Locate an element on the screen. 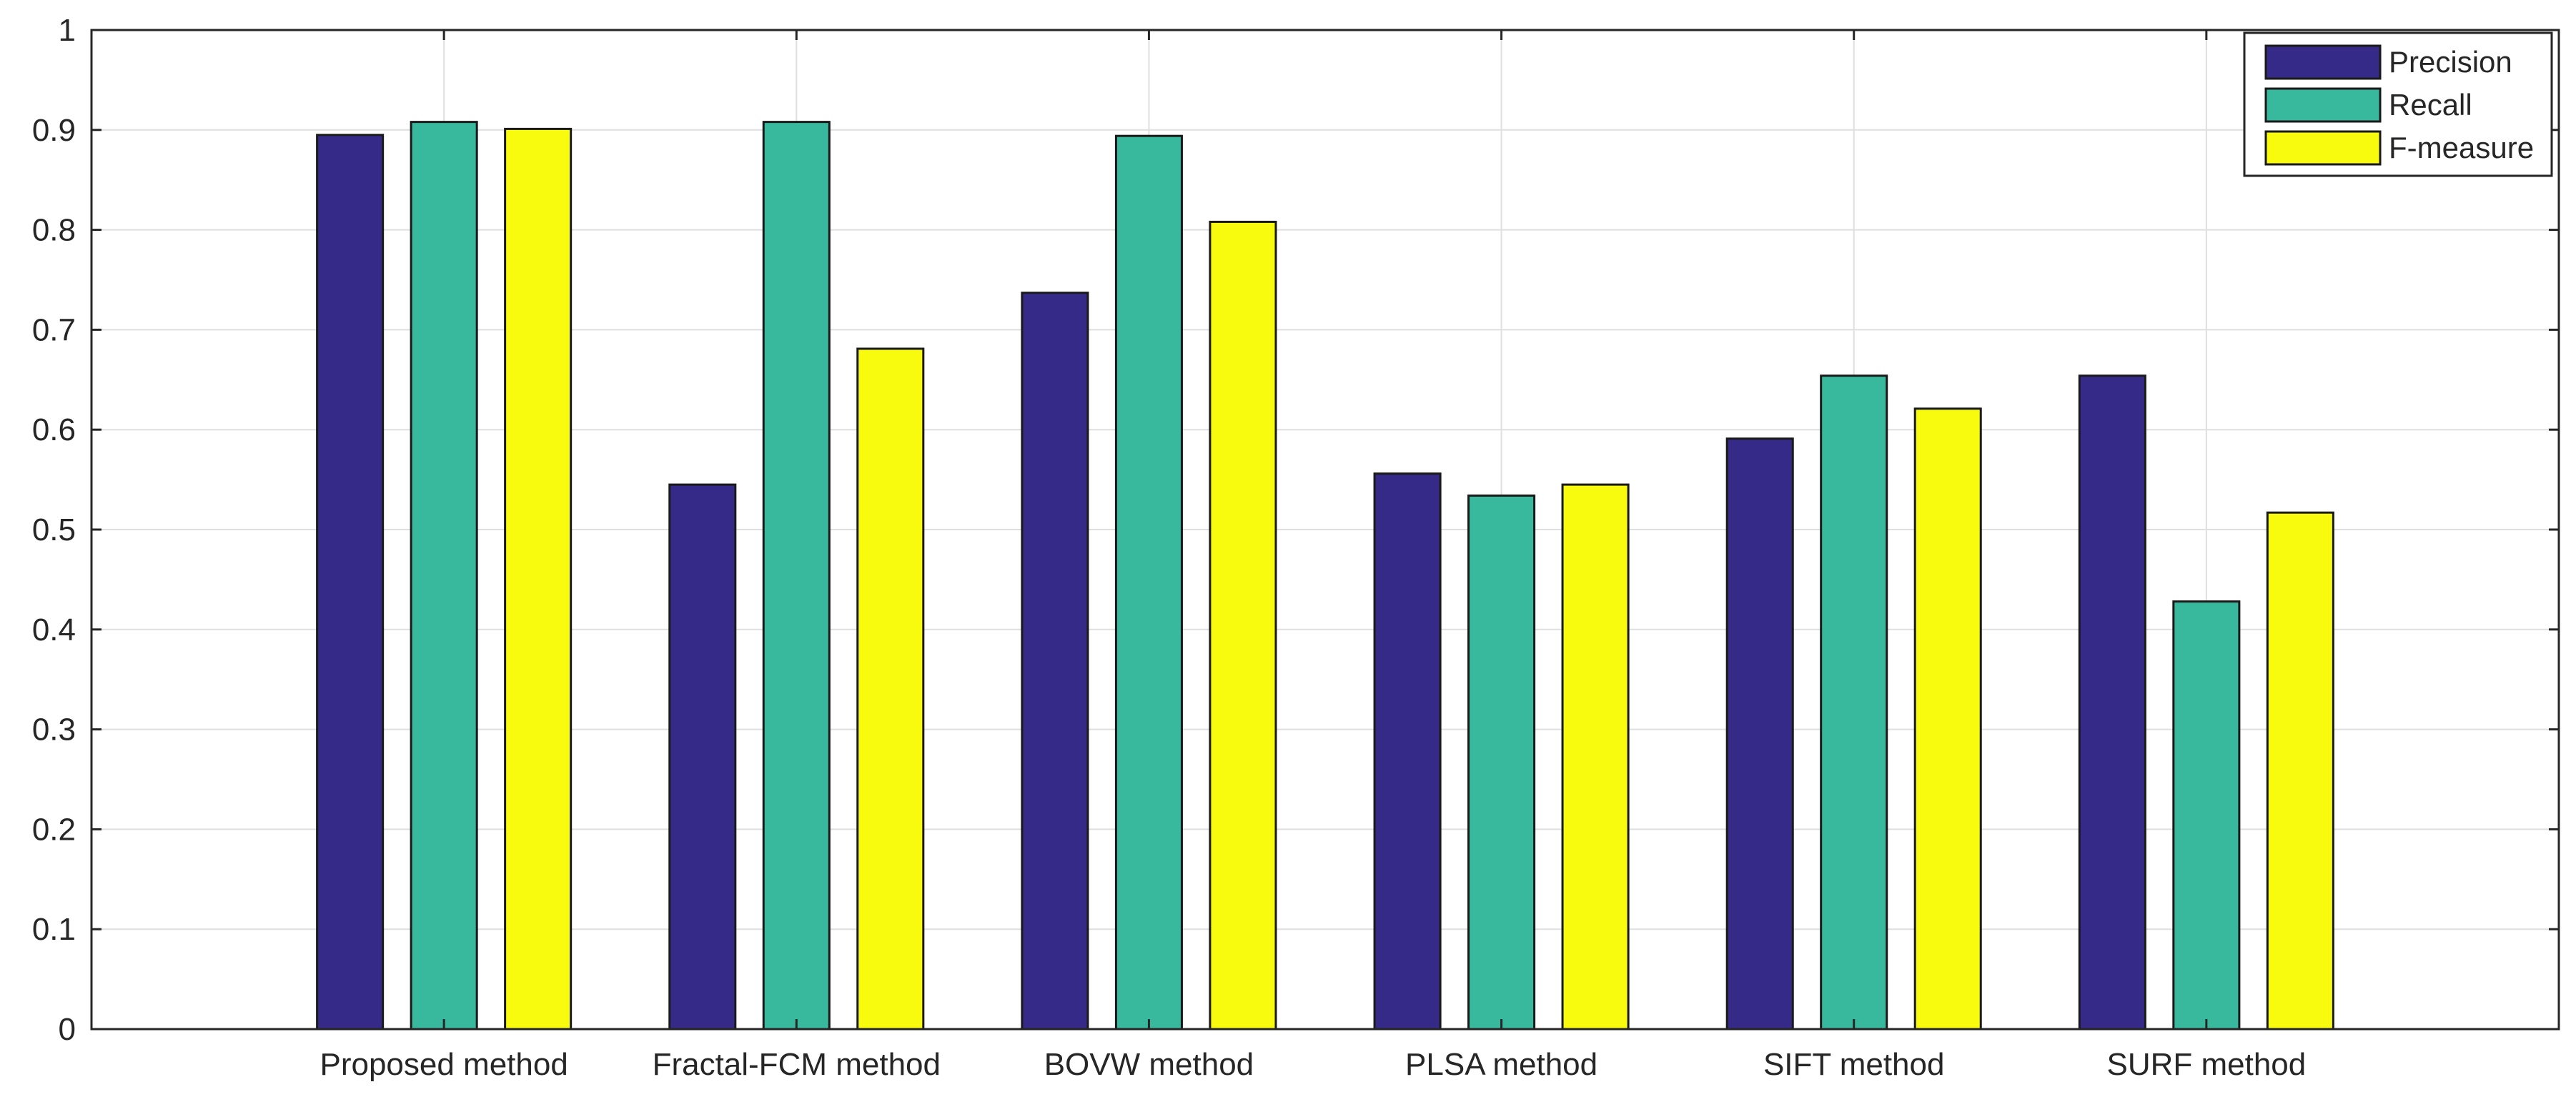 The image size is (2576, 1097). y-tick-label: 0 is located at coordinates (67, 1029).